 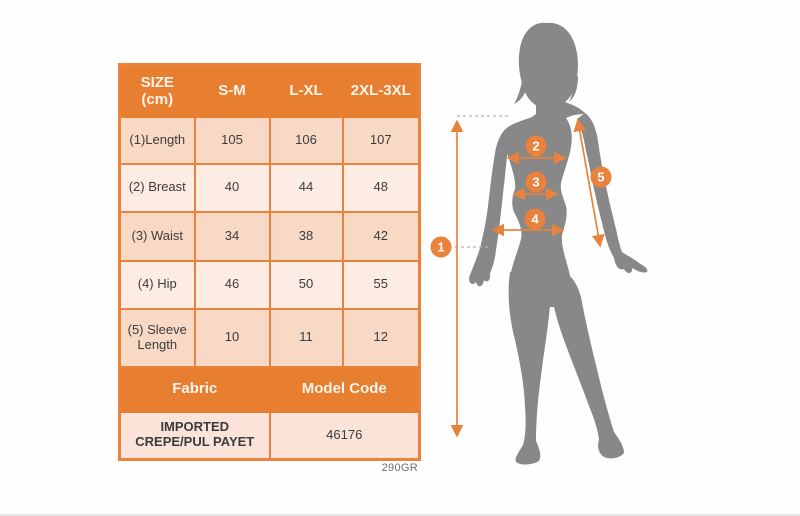 What do you see at coordinates (157, 140) in the screenshot?
I see `row-label: (1)Length` at bounding box center [157, 140].